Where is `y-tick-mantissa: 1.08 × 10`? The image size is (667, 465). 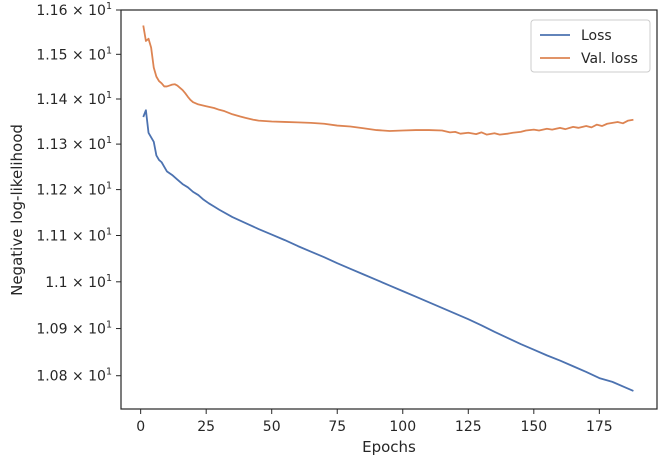
y-tick-mantissa: 1.08 × 10 is located at coordinates (71, 377).